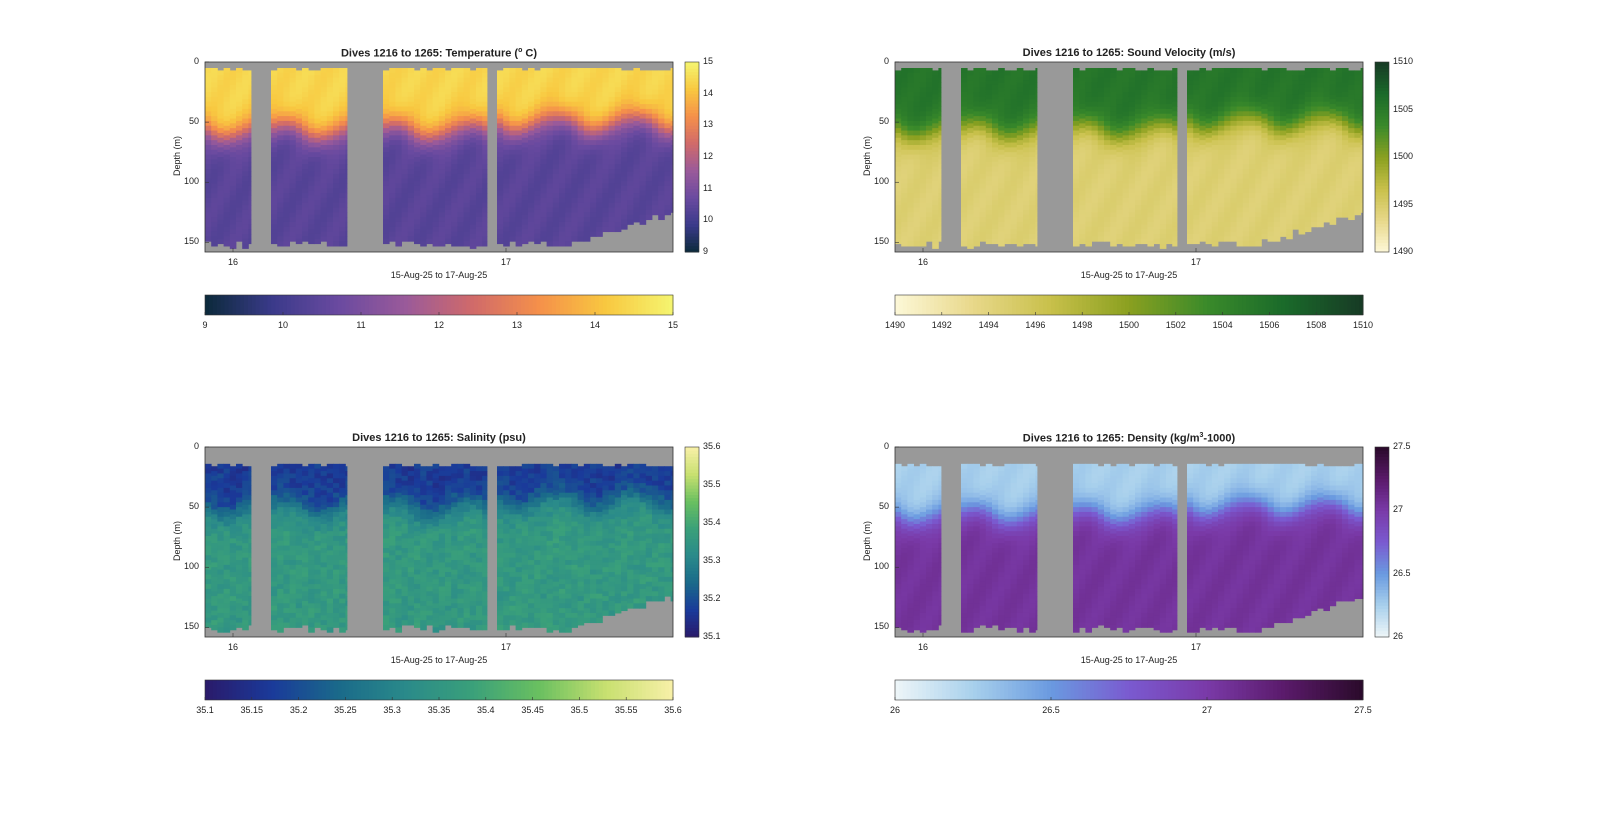 This screenshot has width=1600, height=830. What do you see at coordinates (708, 92) in the screenshot?
I see `colorbar-tick-label: 14` at bounding box center [708, 92].